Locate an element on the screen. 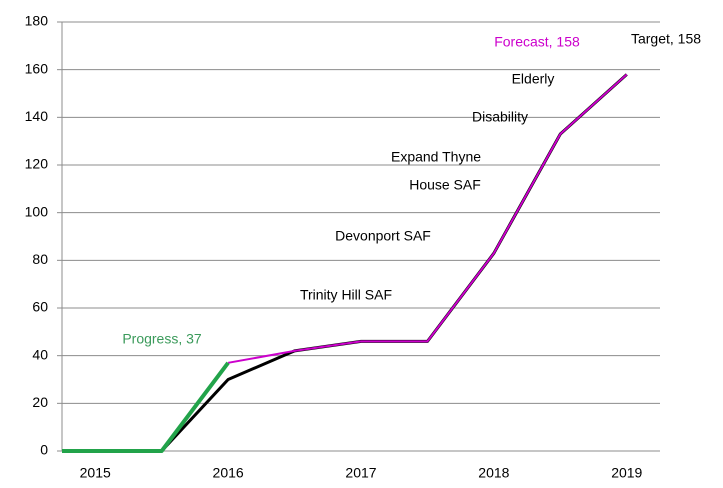 The height and width of the screenshot is (488, 723). annotation: Disability is located at coordinates (500, 117).